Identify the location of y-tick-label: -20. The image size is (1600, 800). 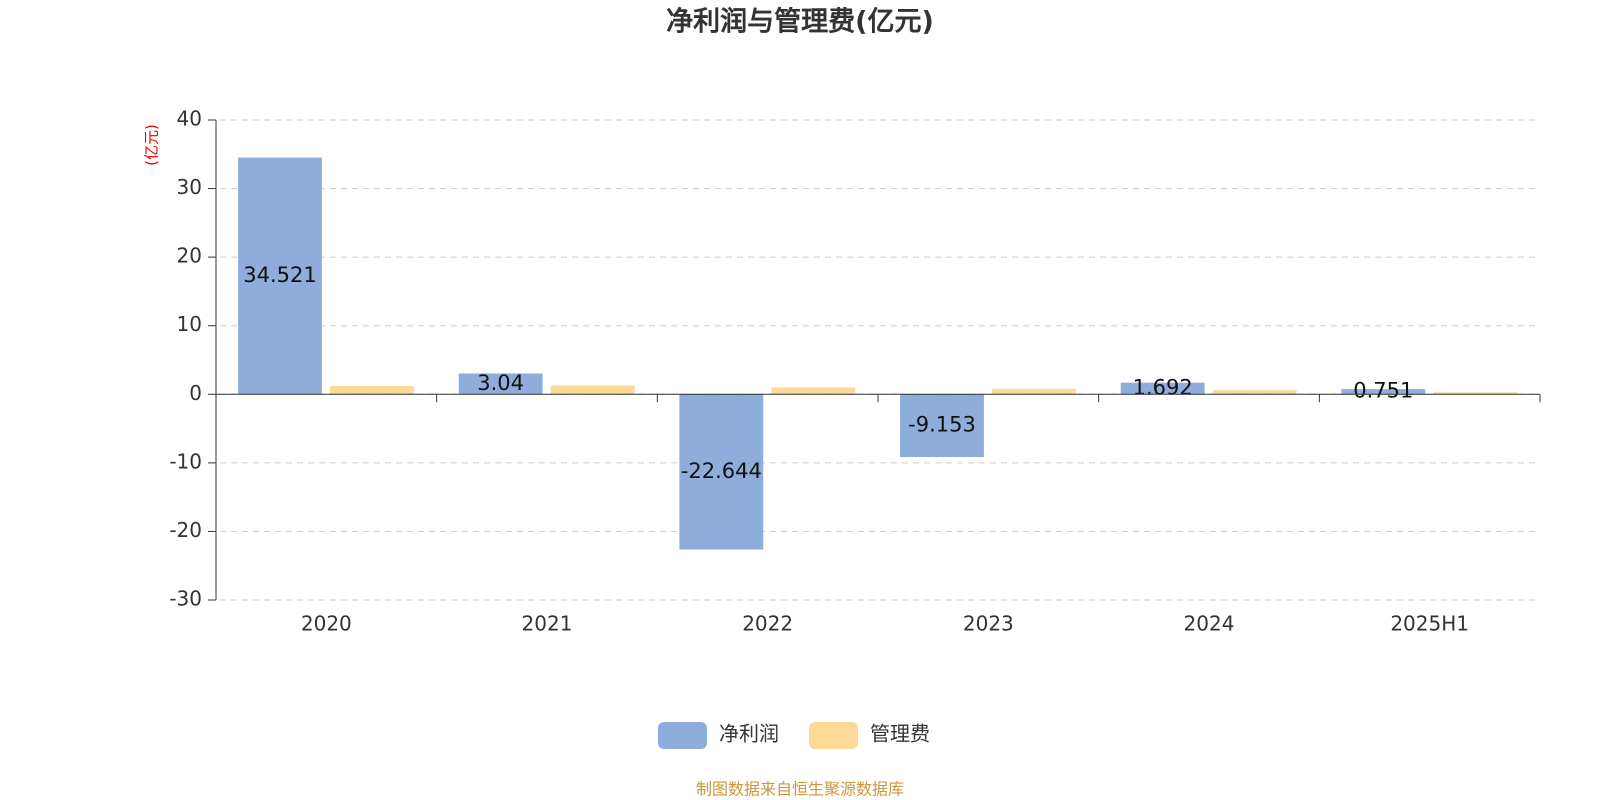
(185, 530).